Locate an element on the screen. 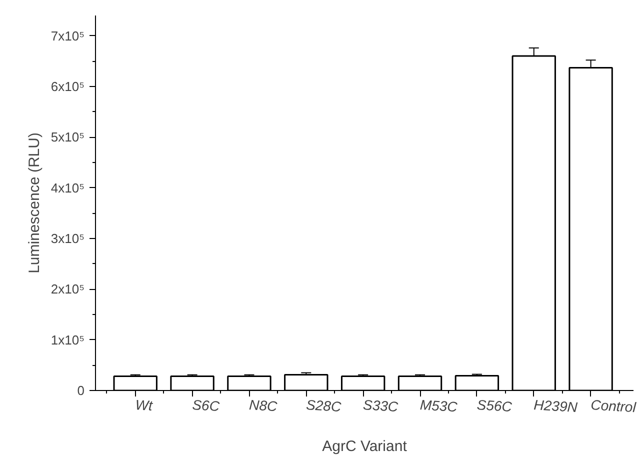  x-tick-label: N8C is located at coordinates (263, 405).